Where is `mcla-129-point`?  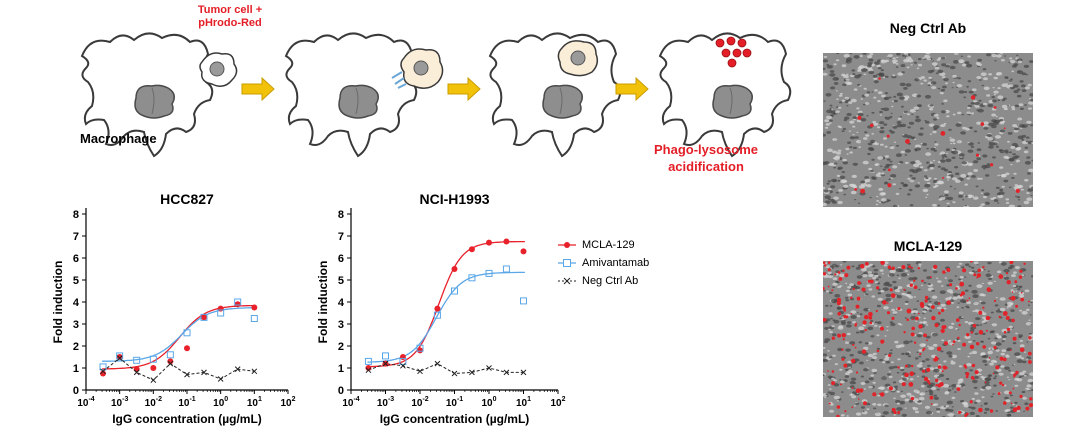
mcla-129-point is located at coordinates (489, 242).